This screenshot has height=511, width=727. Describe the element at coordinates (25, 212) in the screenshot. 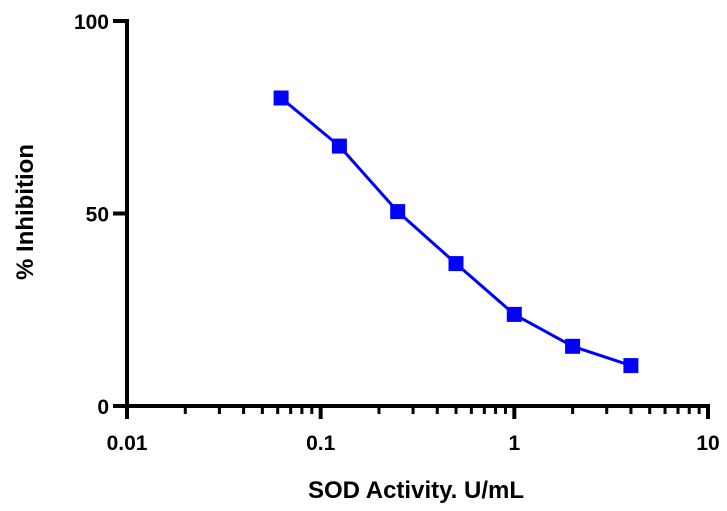

I see `y-axis-title: % Inhibition` at that location.